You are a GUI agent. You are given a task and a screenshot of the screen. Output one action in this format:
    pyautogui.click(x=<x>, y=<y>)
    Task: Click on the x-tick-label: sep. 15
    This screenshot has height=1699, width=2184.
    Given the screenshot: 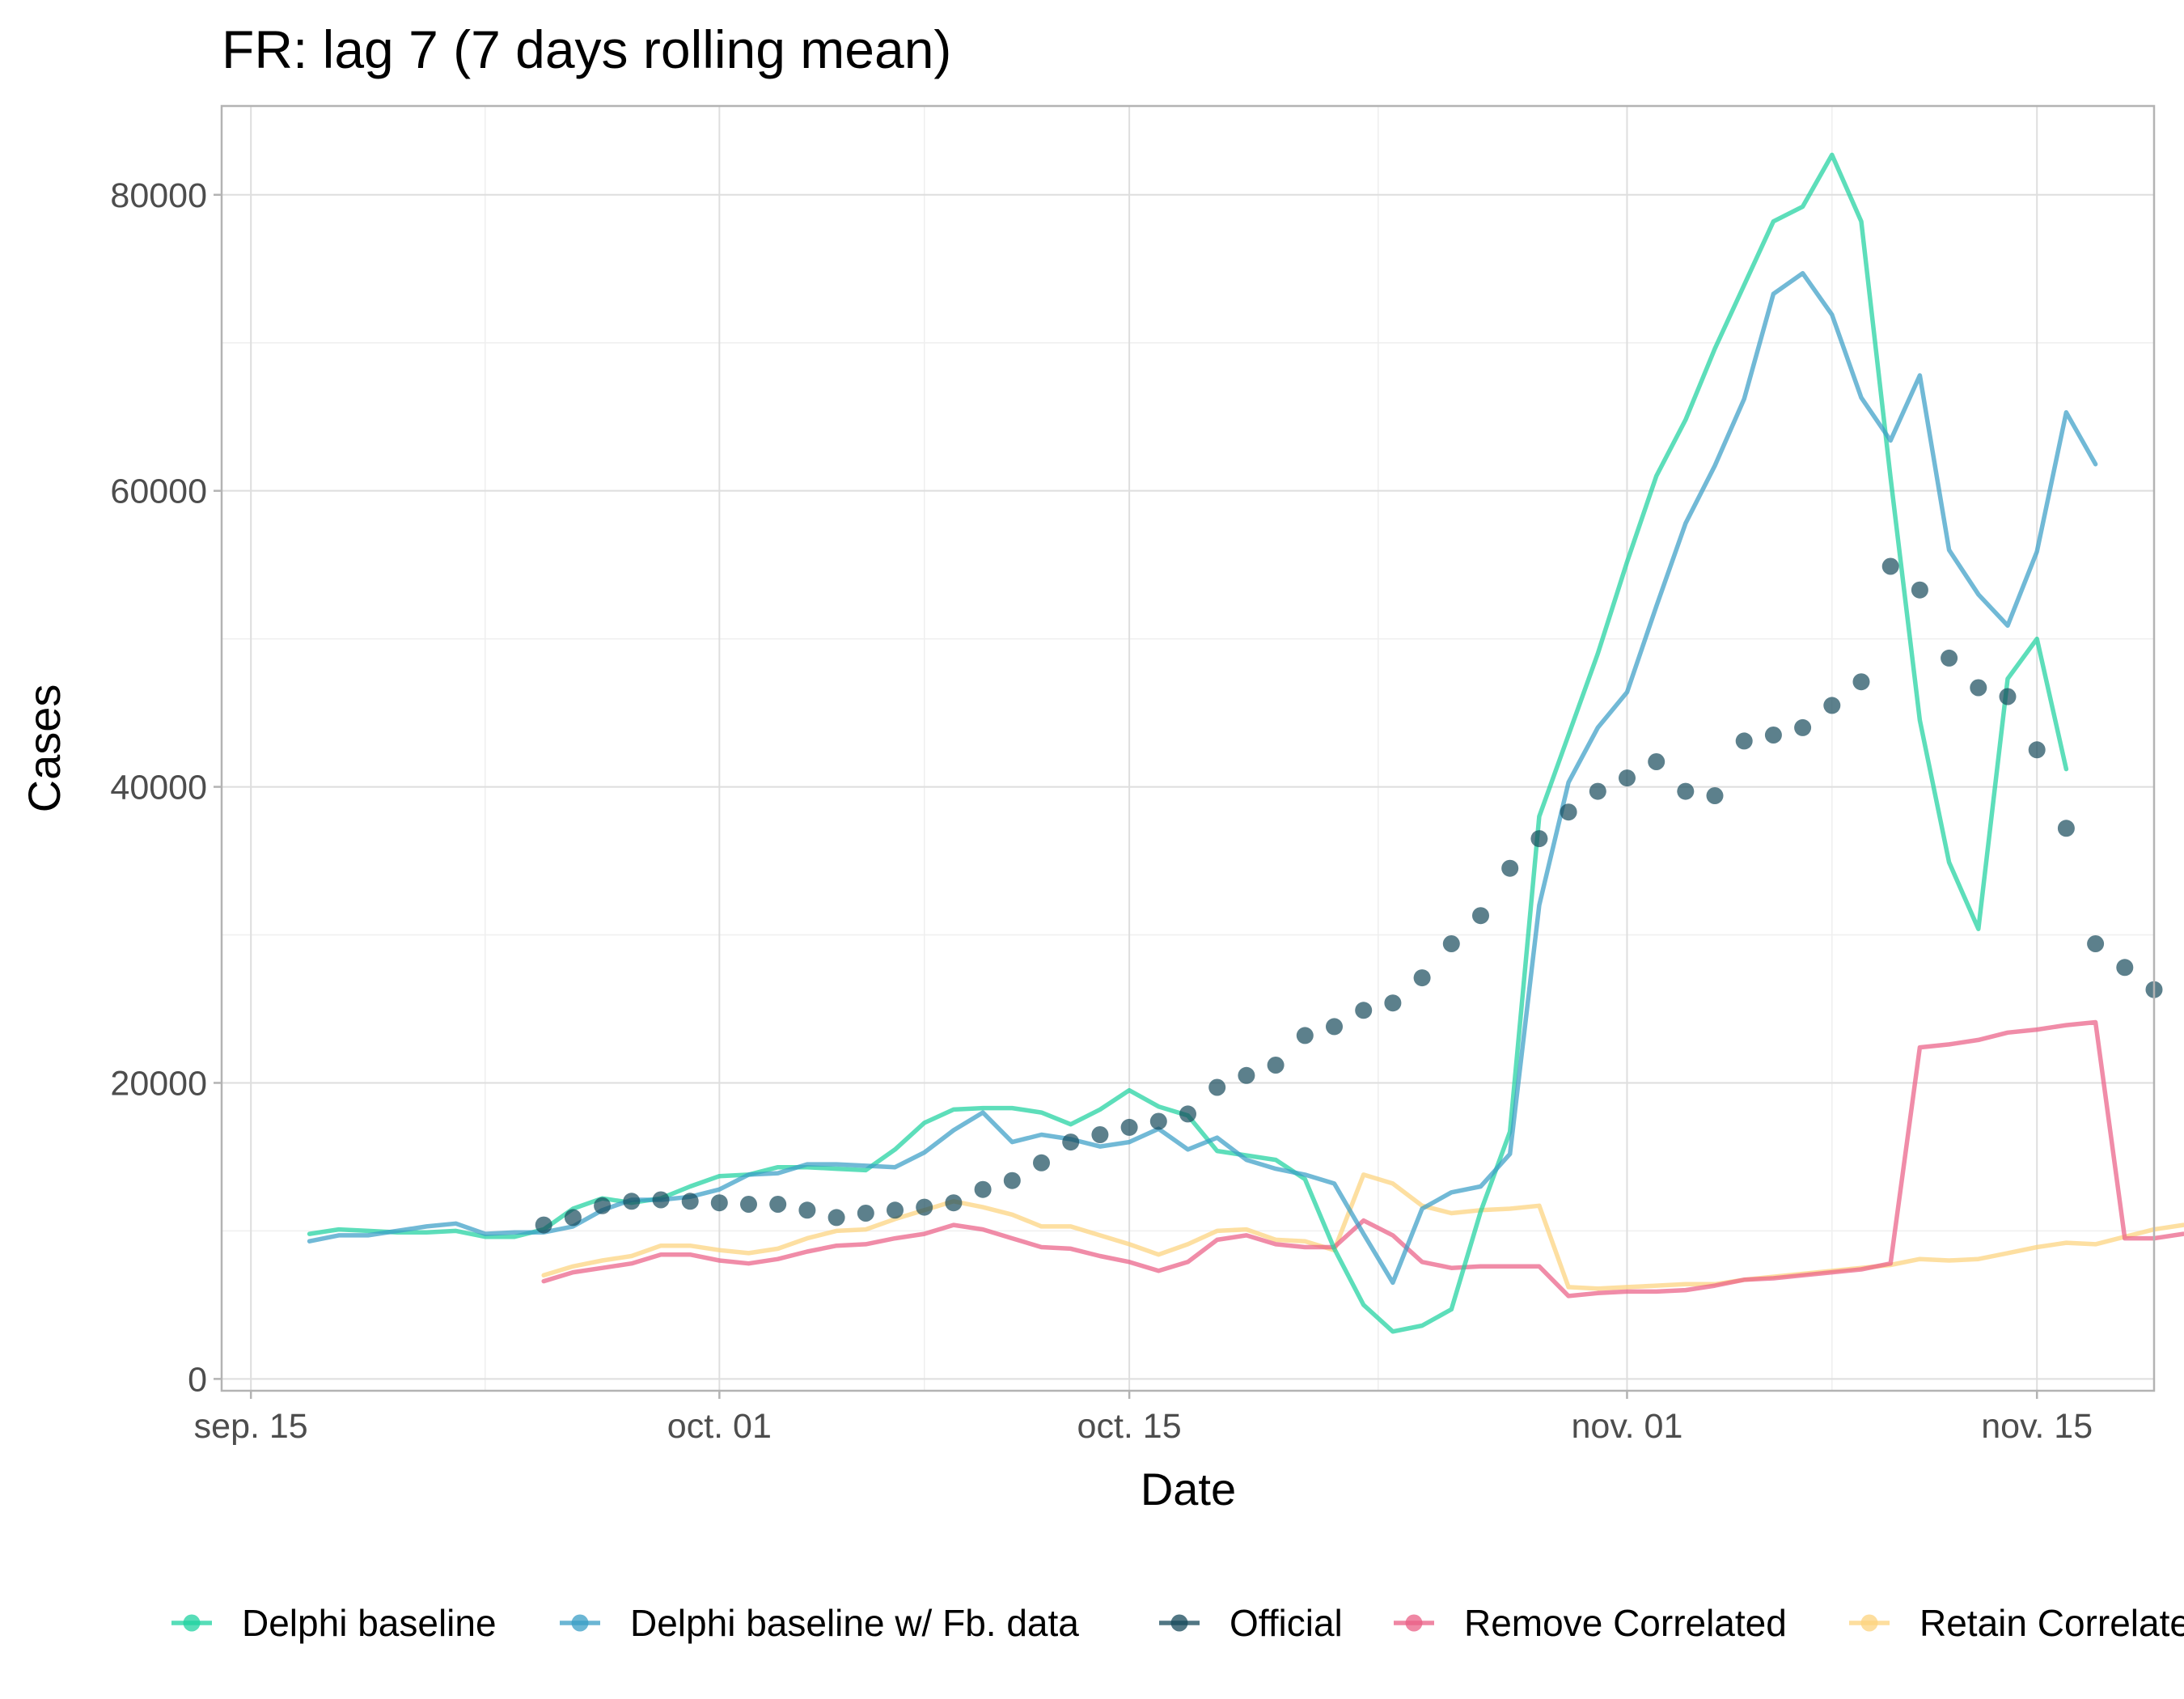 What is the action you would take?
    pyautogui.click(x=251, y=1426)
    